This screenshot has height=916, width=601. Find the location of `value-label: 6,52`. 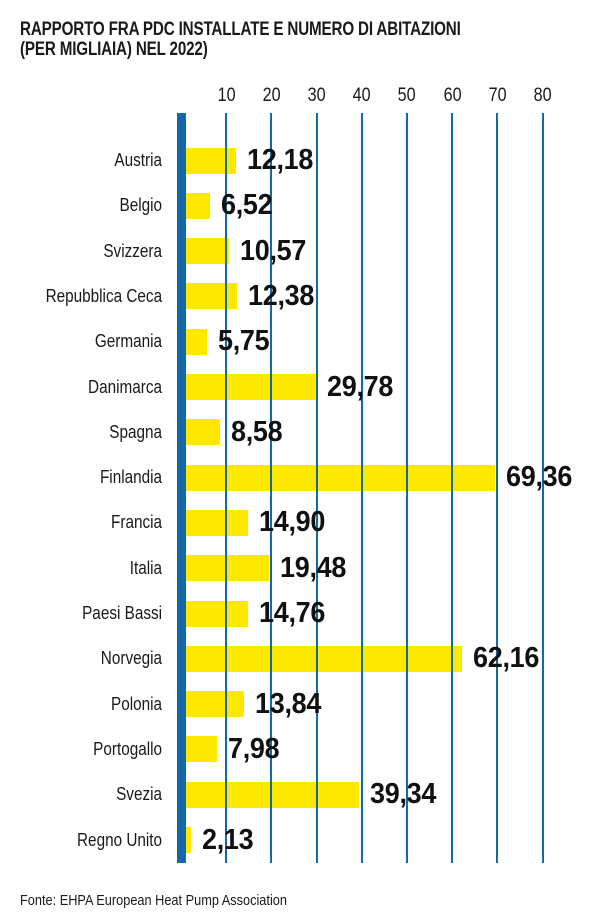

value-label: 6,52 is located at coordinates (248, 205).